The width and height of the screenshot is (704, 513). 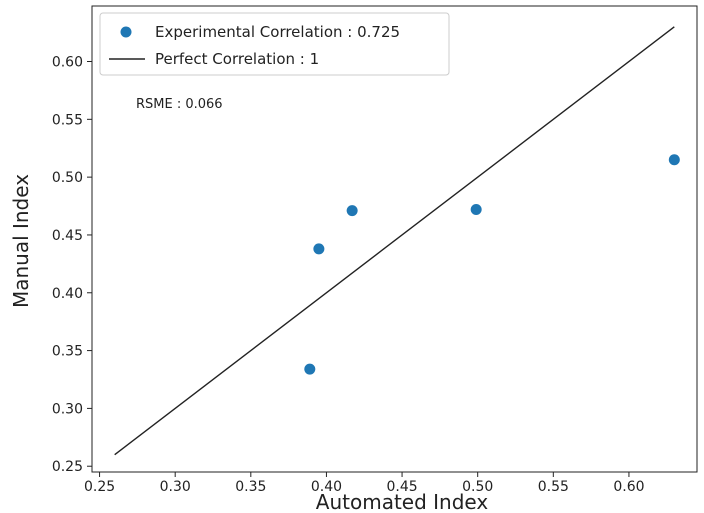 I want to click on legend-label-perfect: Perfect Correlation : 1, so click(x=237, y=59).